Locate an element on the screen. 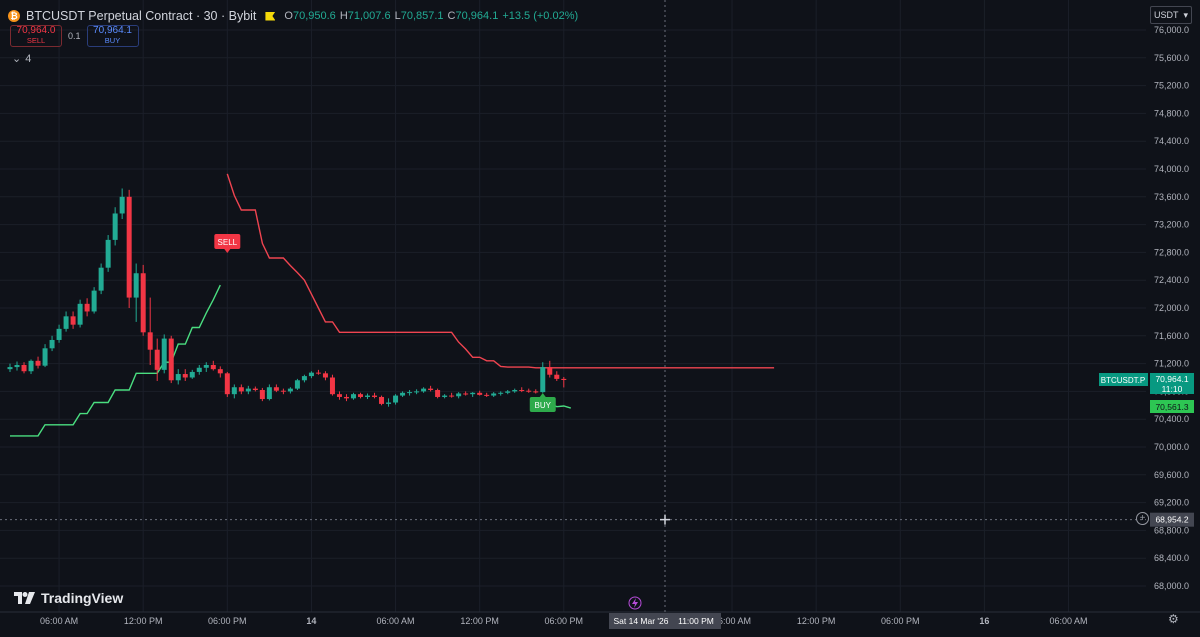 This screenshot has height=637, width=1200. tradingview-mark-icon is located at coordinates (24, 598).